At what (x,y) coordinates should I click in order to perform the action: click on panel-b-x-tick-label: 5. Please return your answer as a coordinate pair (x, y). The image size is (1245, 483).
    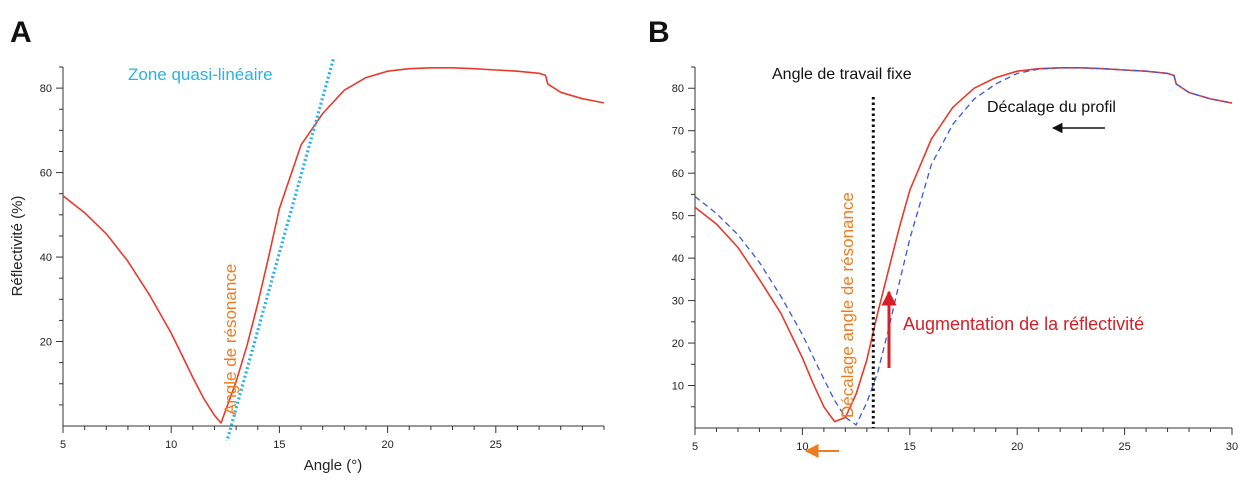
    Looking at the image, I should click on (695, 447).